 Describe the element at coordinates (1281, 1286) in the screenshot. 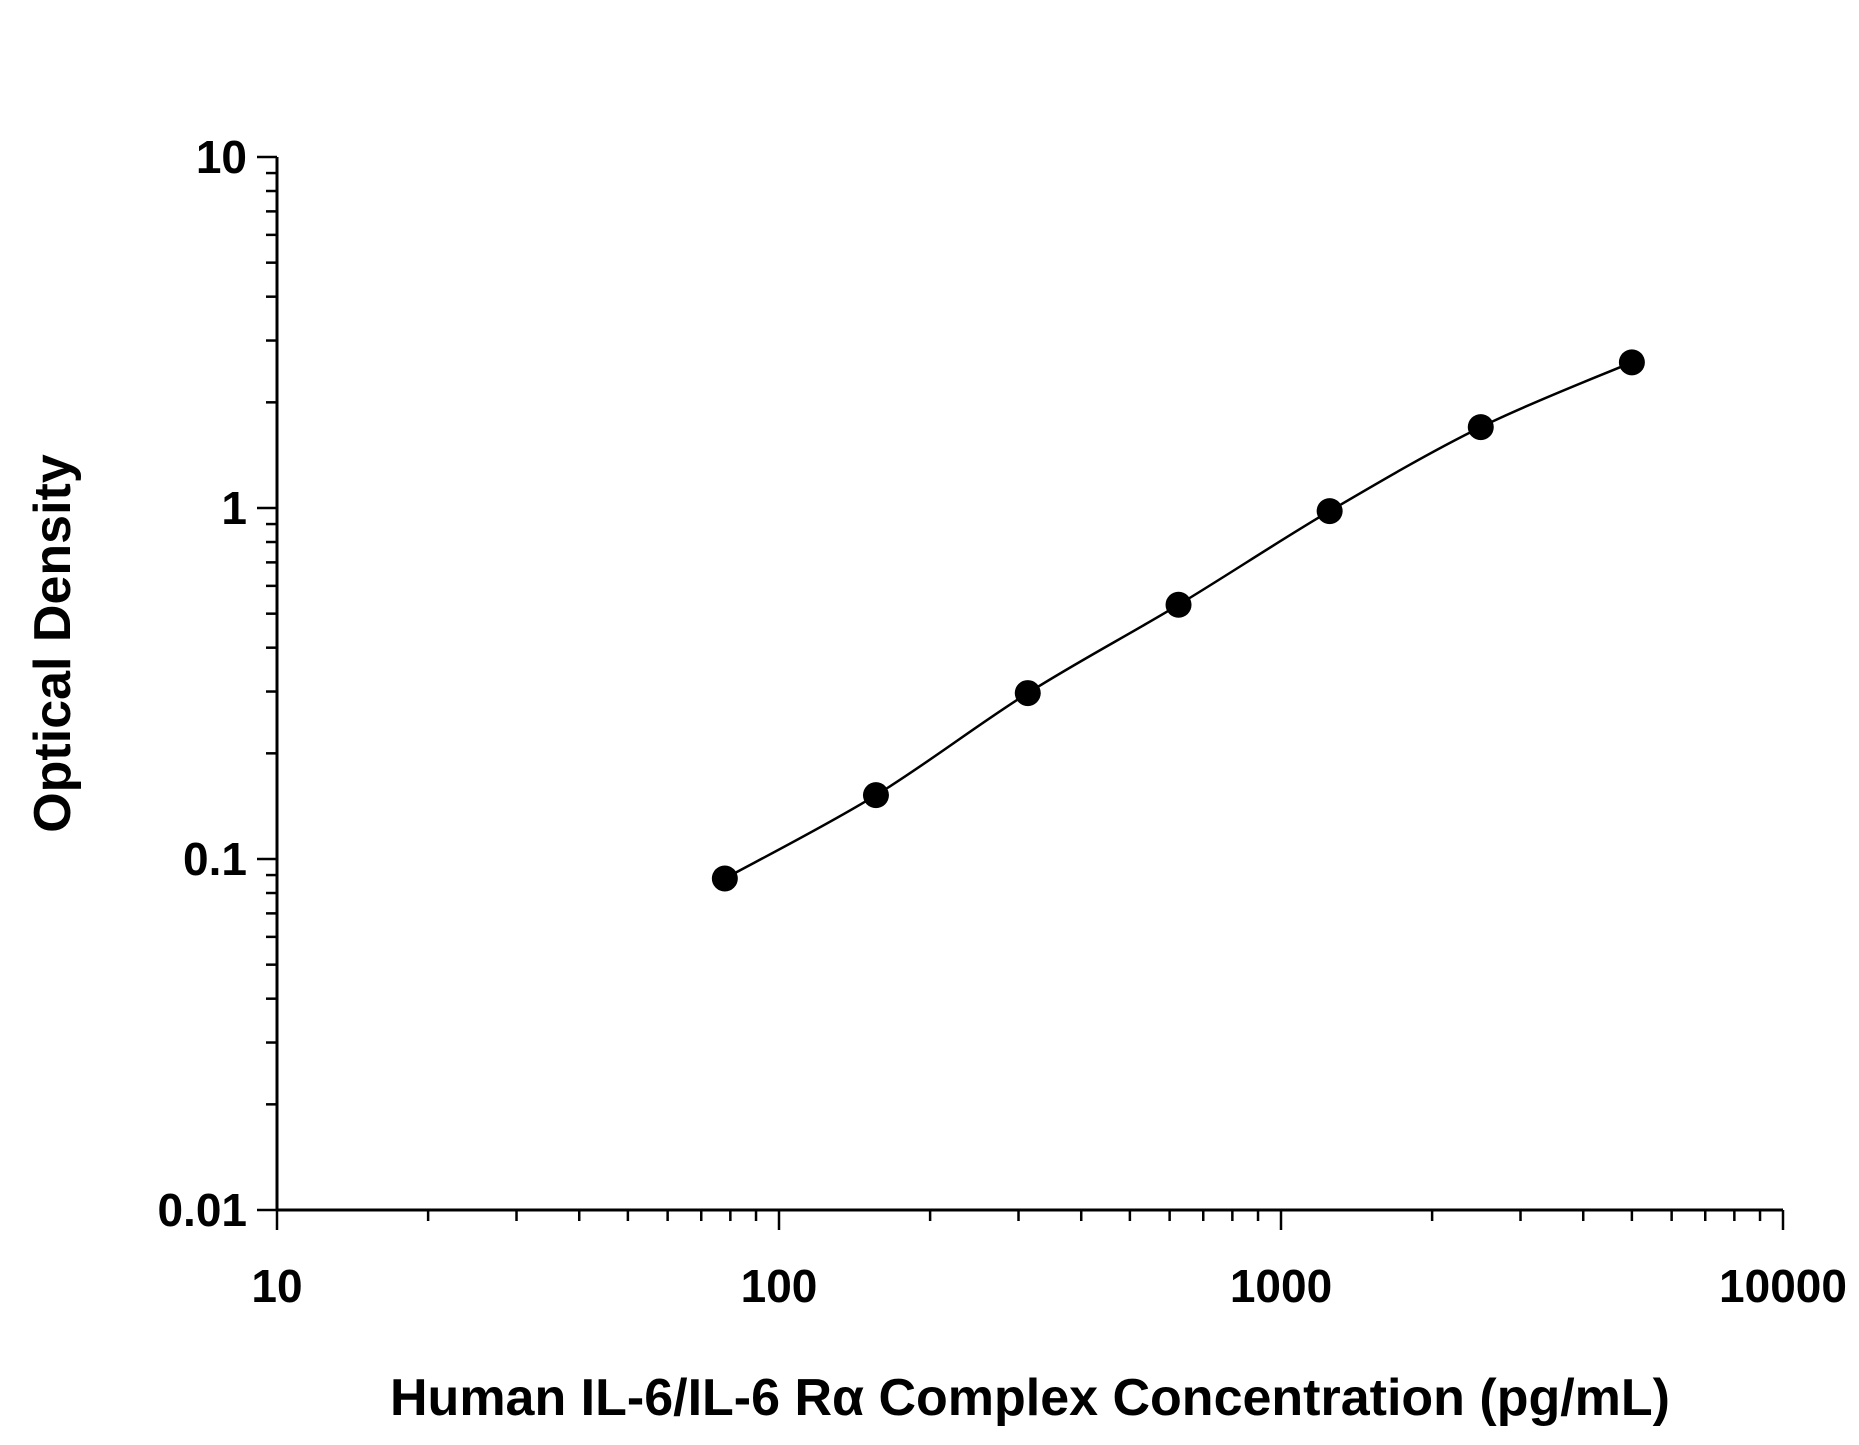

I see `x-tick-label: 1000` at that location.